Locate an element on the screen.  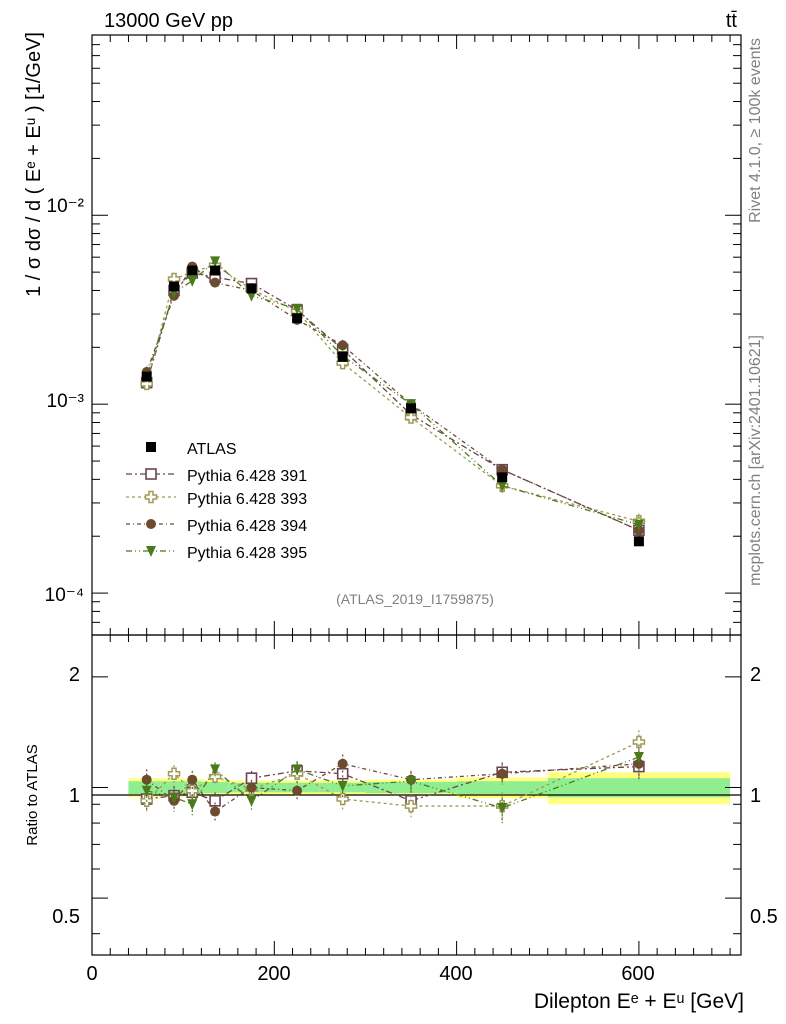
legend-label-393: Pythia 6.428 393 is located at coordinates (247, 499).